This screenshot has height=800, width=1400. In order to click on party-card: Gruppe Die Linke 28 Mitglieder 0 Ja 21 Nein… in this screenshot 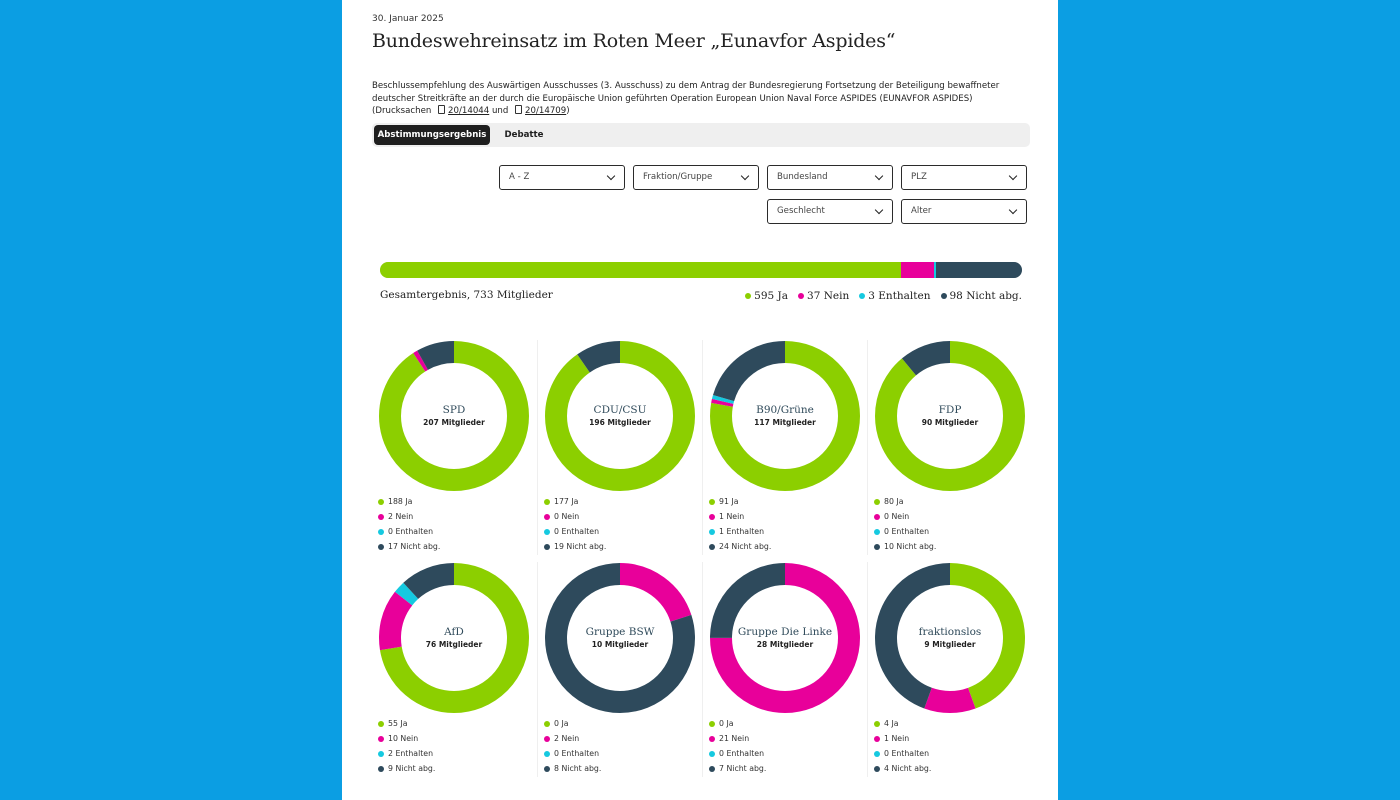, I will do `click(784, 669)`.